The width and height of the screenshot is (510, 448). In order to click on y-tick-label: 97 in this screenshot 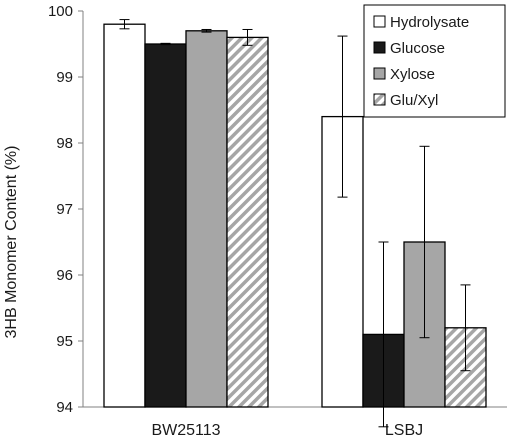, I will do `click(64, 209)`.